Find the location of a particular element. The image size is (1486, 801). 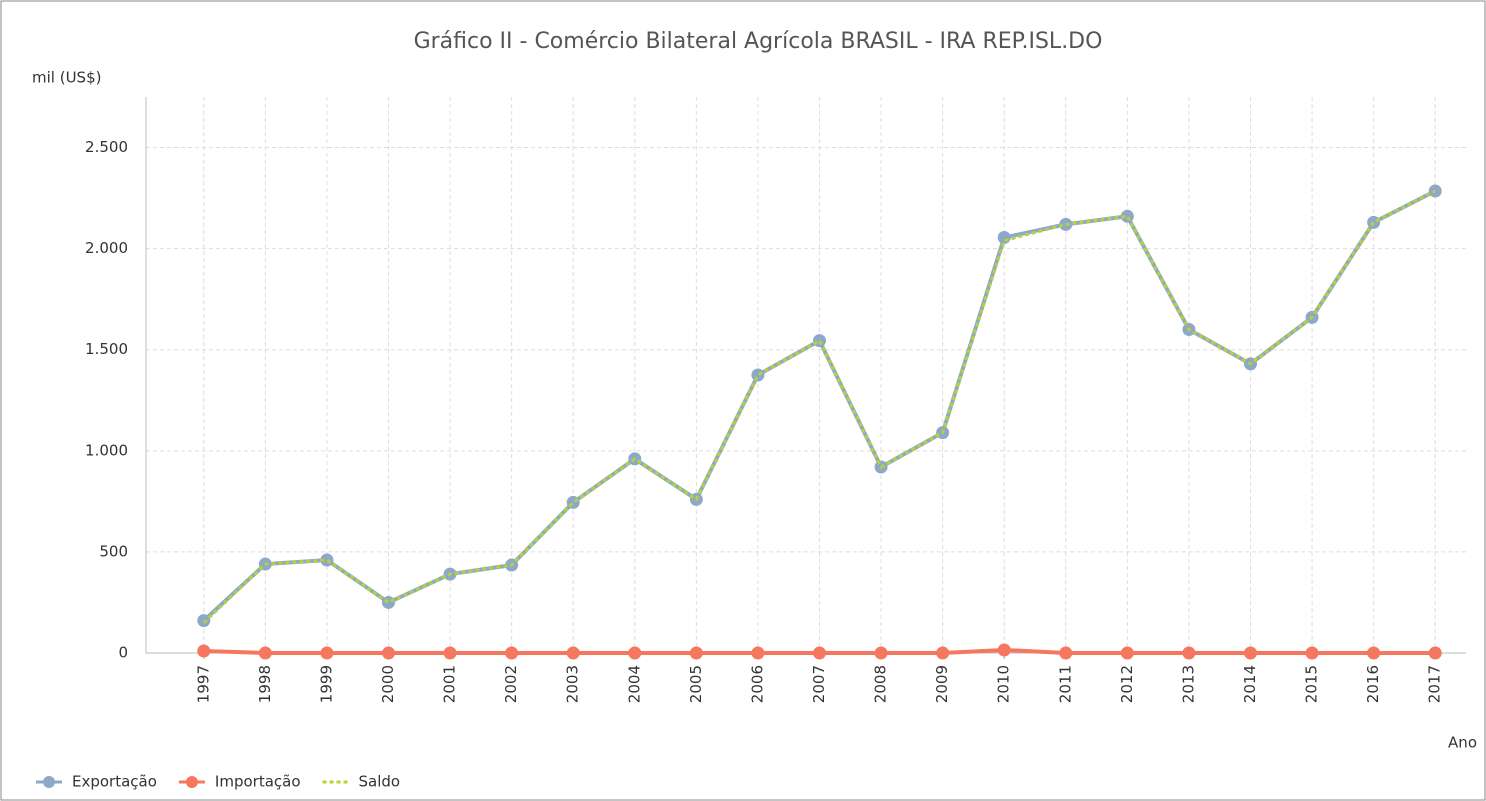

x-tick-label: 2002 is located at coordinates (511, 684).